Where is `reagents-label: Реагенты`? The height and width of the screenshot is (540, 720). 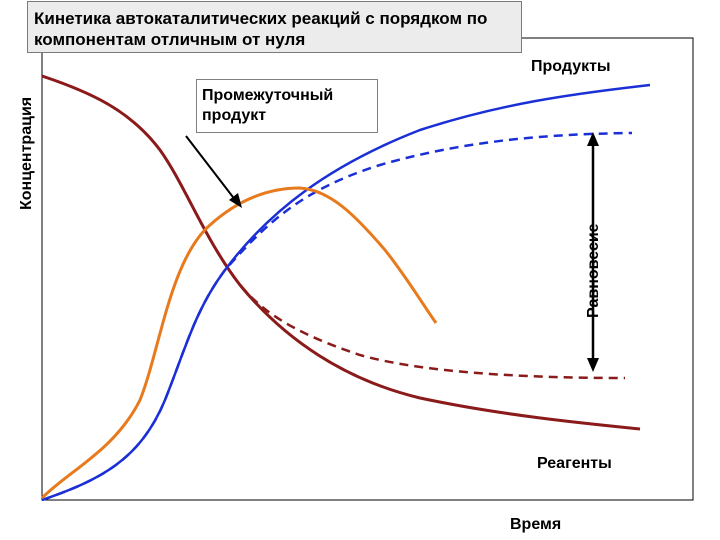
reagents-label: Реагенты is located at coordinates (574, 463).